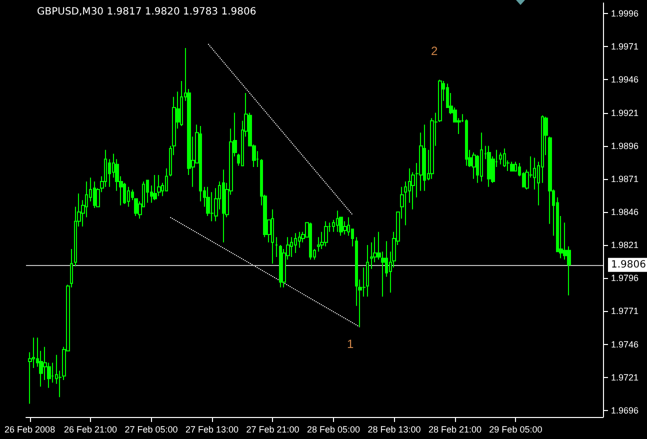  I want to click on ref-line-label: 1.9806, so click(628, 264).